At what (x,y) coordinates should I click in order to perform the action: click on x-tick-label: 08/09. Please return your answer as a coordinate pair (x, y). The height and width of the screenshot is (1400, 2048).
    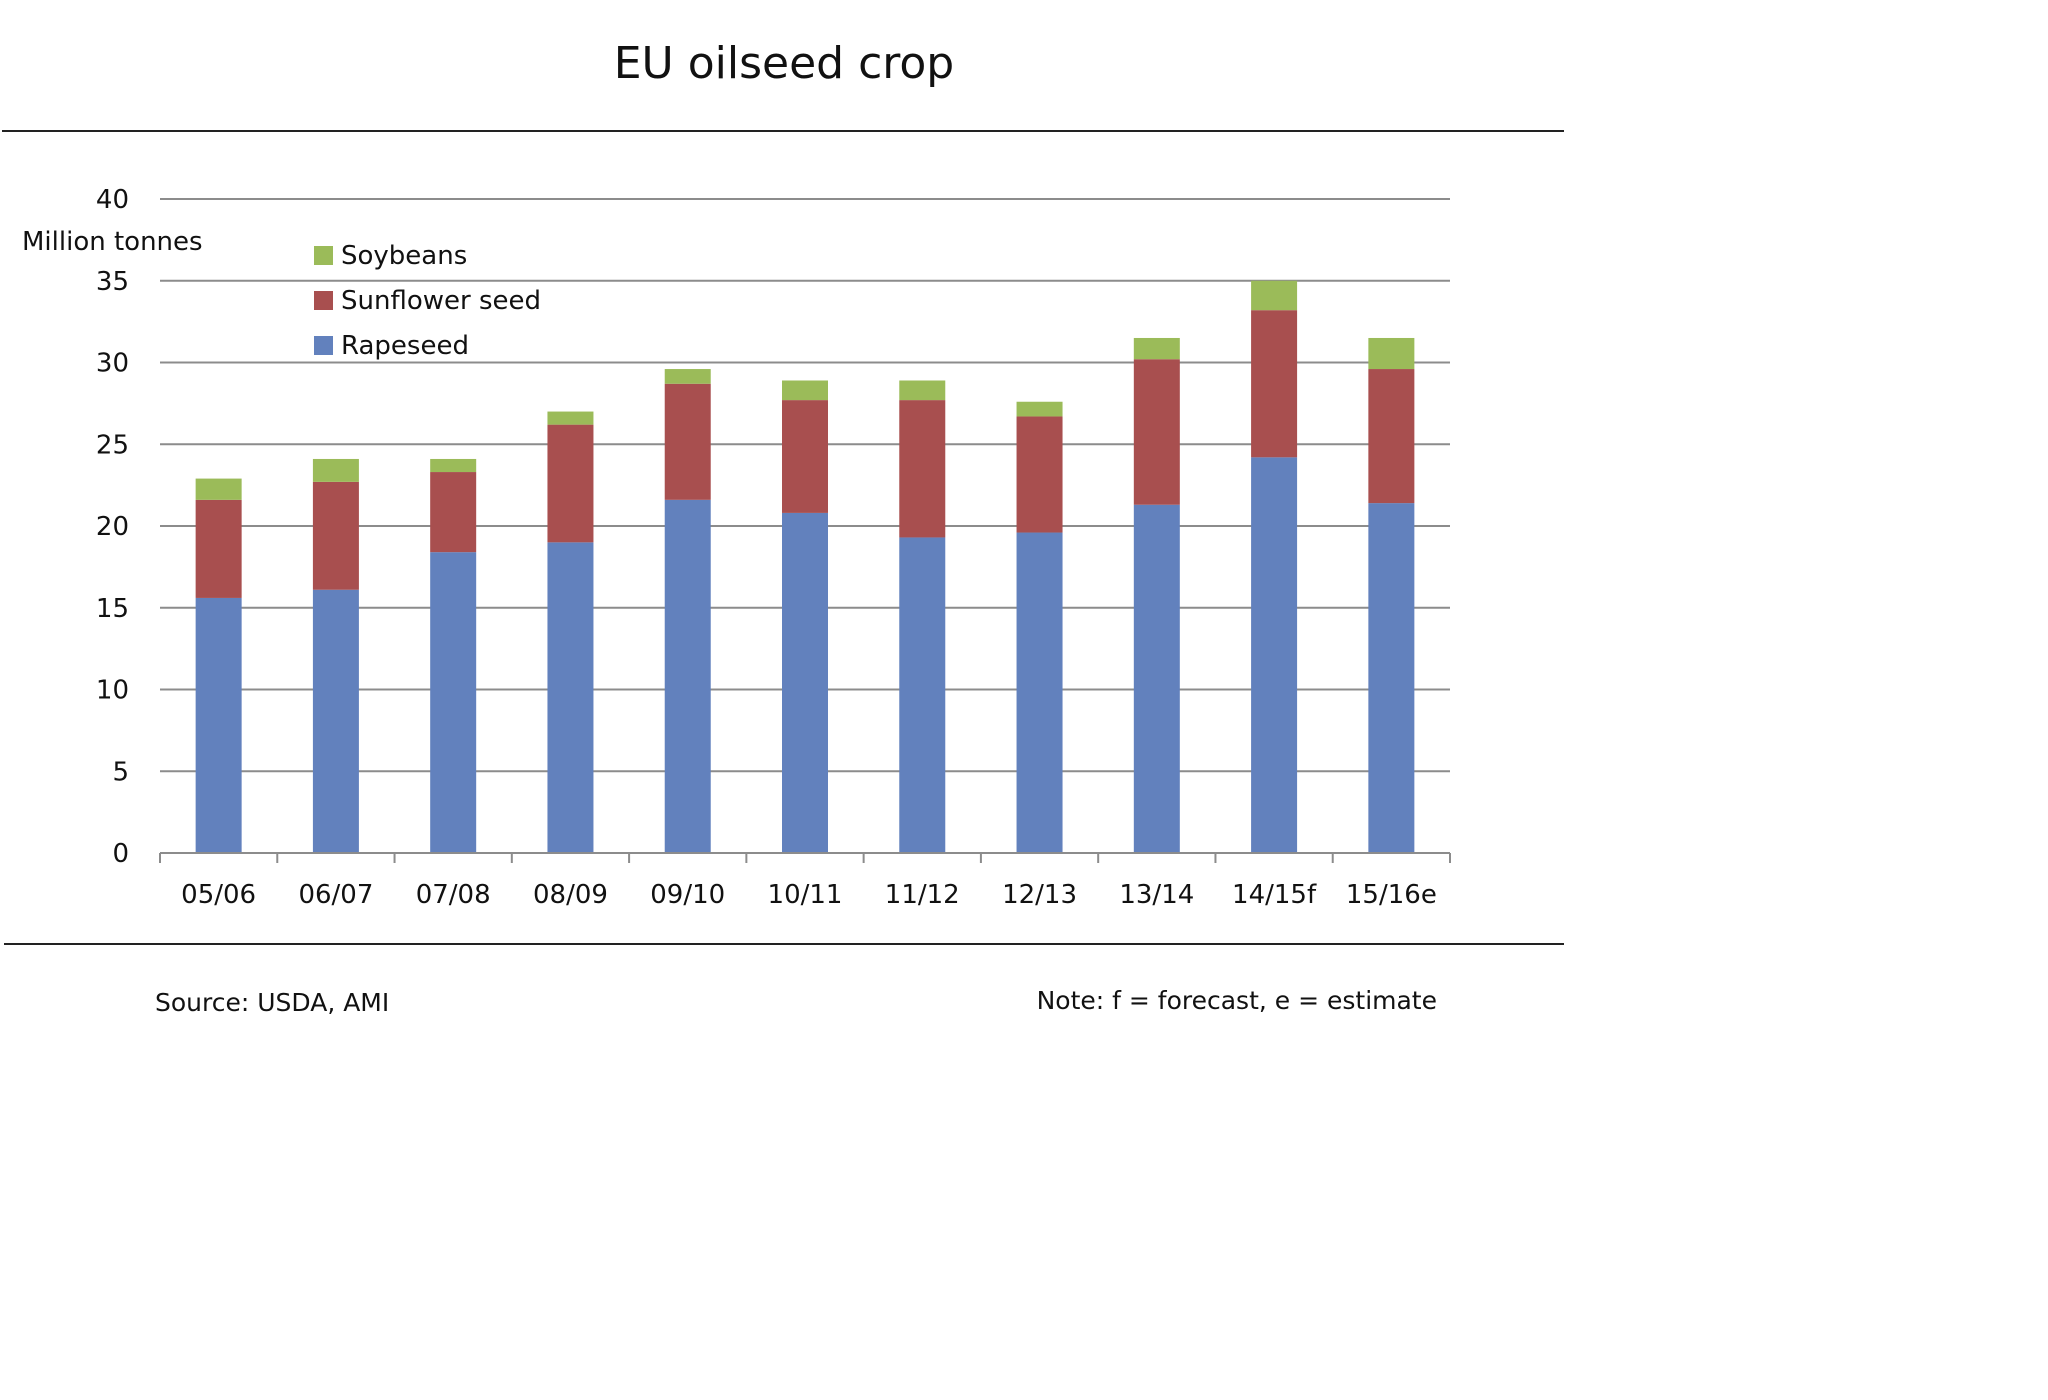
    Looking at the image, I should click on (570, 895).